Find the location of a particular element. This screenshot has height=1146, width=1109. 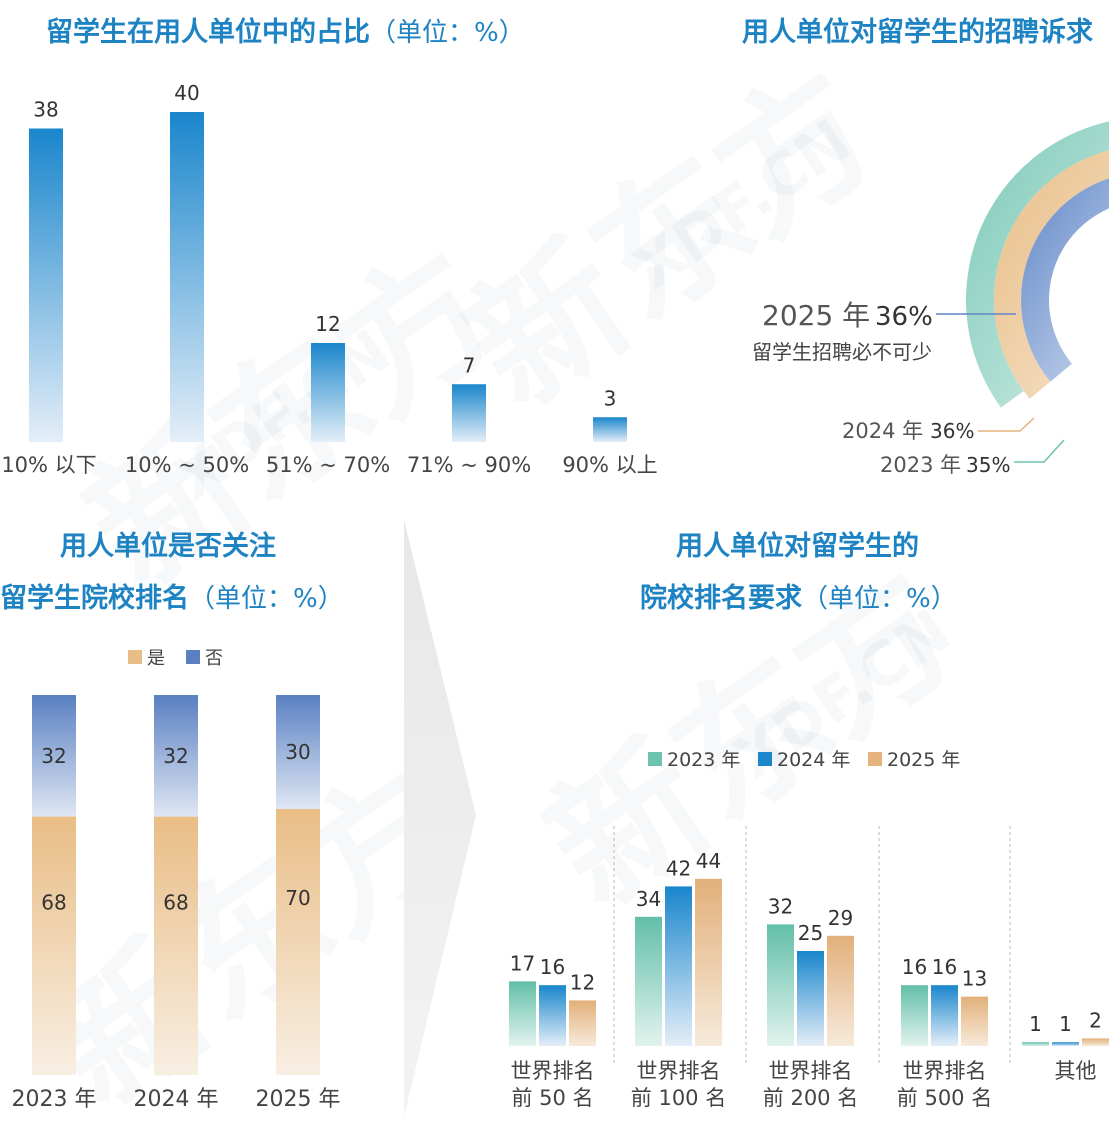

chart1-value-label: 40 is located at coordinates (186, 93).